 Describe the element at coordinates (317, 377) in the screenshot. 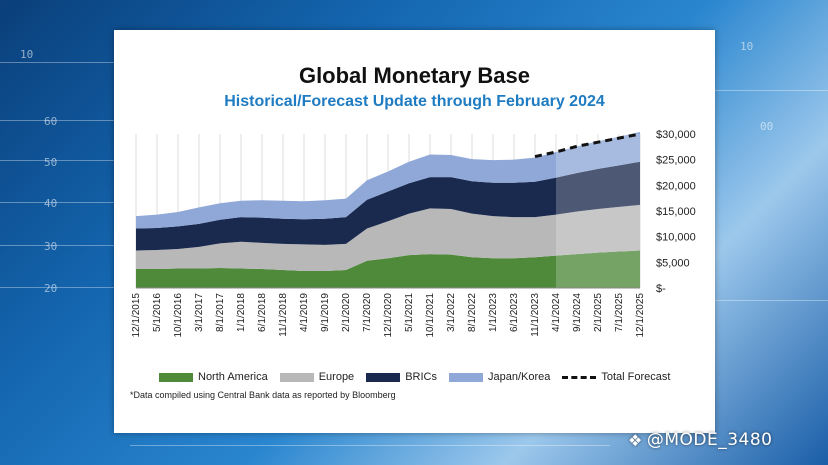

I see `legend-item-europe: Europe` at that location.